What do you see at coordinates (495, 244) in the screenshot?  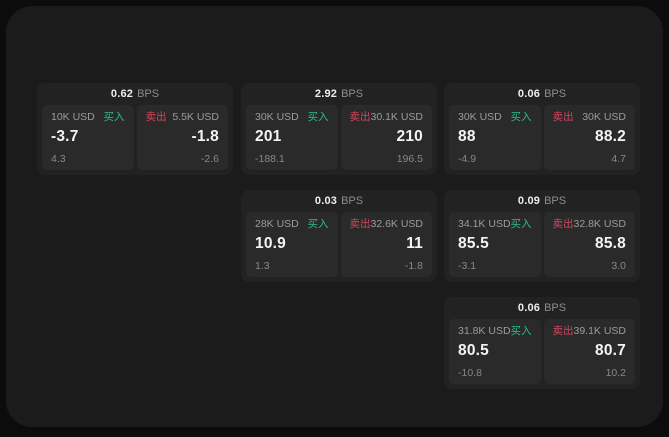 I see `buy-pane: 34.1K USD 买入 85.5 -3.1` at bounding box center [495, 244].